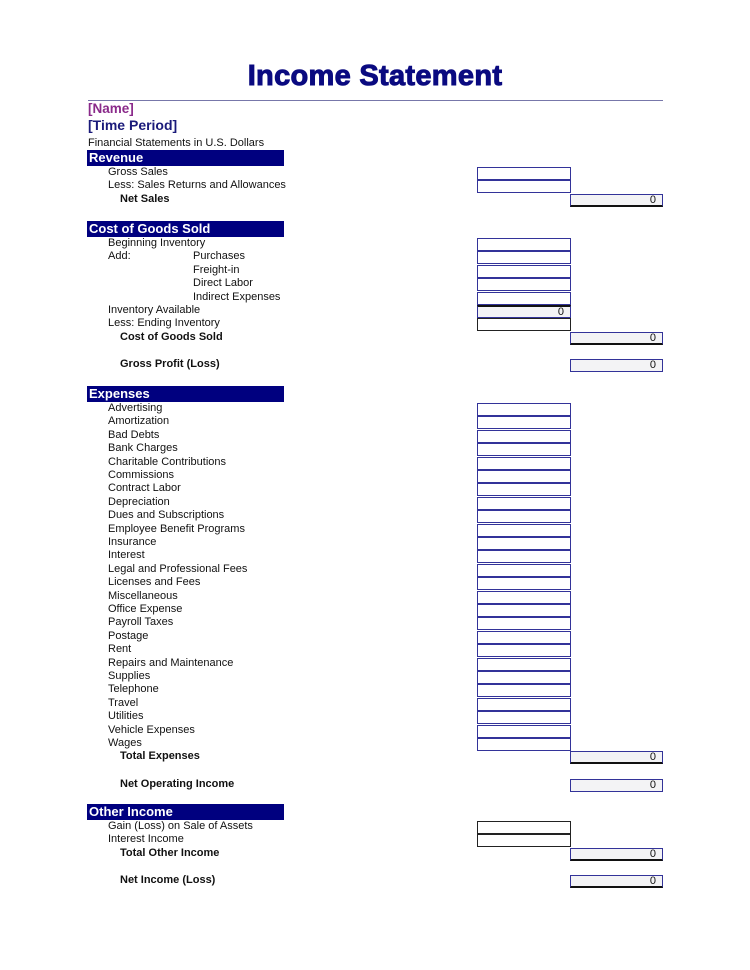 This screenshot has width=750, height=970. What do you see at coordinates (139, 421) in the screenshot?
I see `line-item-label: Amortization` at bounding box center [139, 421].